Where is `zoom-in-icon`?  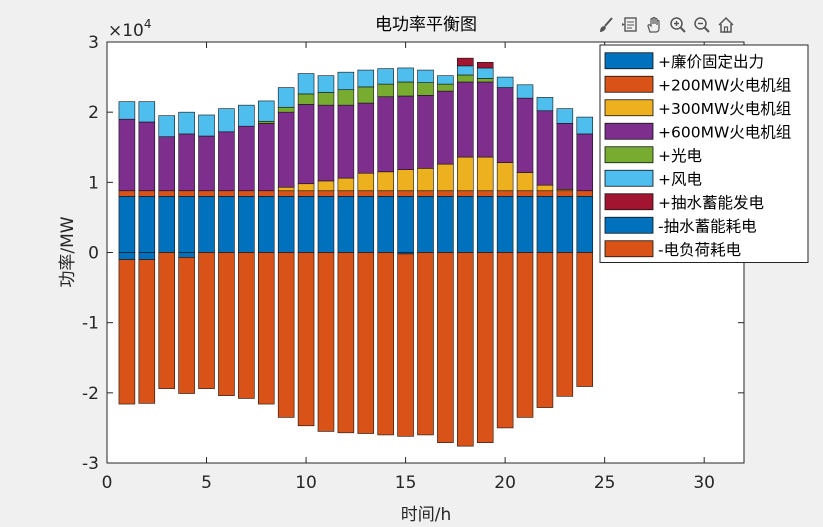 zoom-in-icon is located at coordinates (678, 25).